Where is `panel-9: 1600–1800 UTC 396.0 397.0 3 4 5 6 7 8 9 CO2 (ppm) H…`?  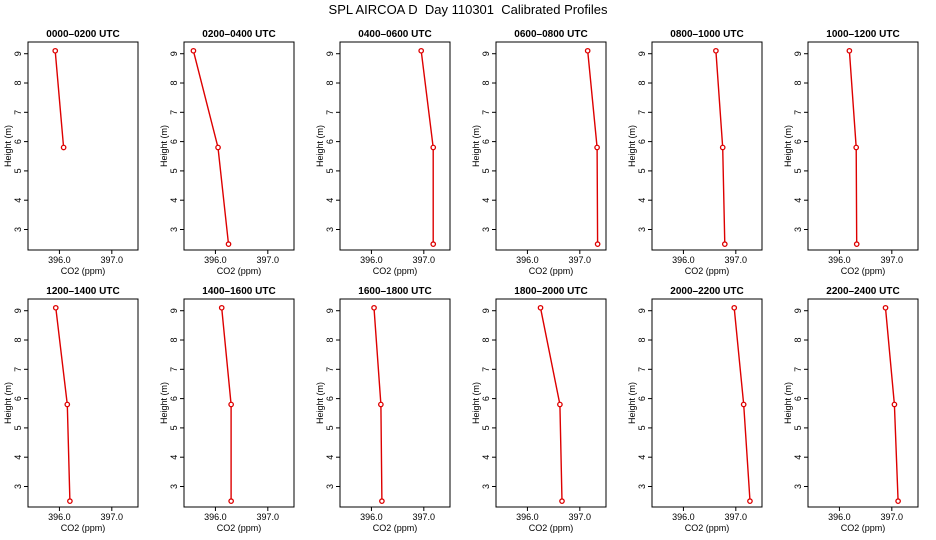 panel-9: 1600–1800 UTC 396.0 397.0 3 4 5 6 7 8 9 CO2 (ppm) H… is located at coordinates (383, 409).